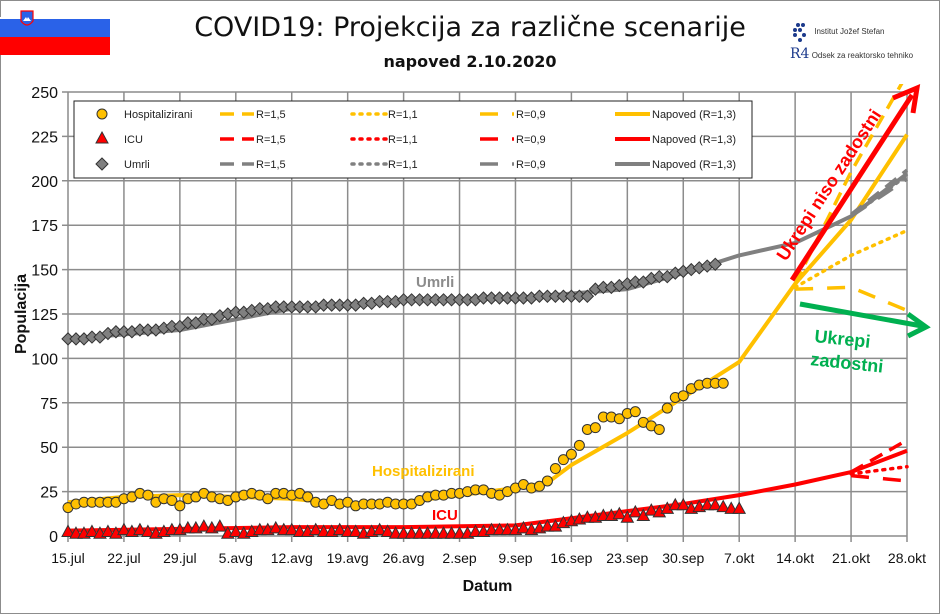 The width and height of the screenshot is (940, 614). Describe the element at coordinates (907, 558) in the screenshot. I see `x-tick-label: 28.okt` at that location.